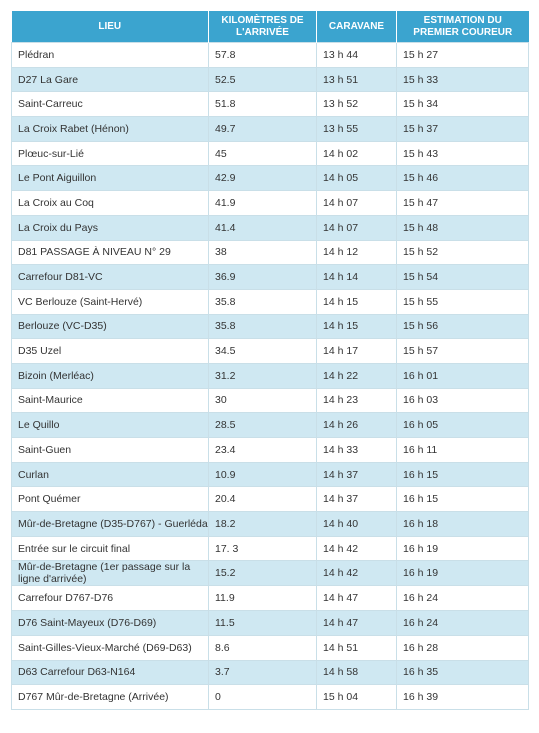  What do you see at coordinates (356, 672) in the screenshot?
I see `cell-caravane: 14 h 58` at bounding box center [356, 672].